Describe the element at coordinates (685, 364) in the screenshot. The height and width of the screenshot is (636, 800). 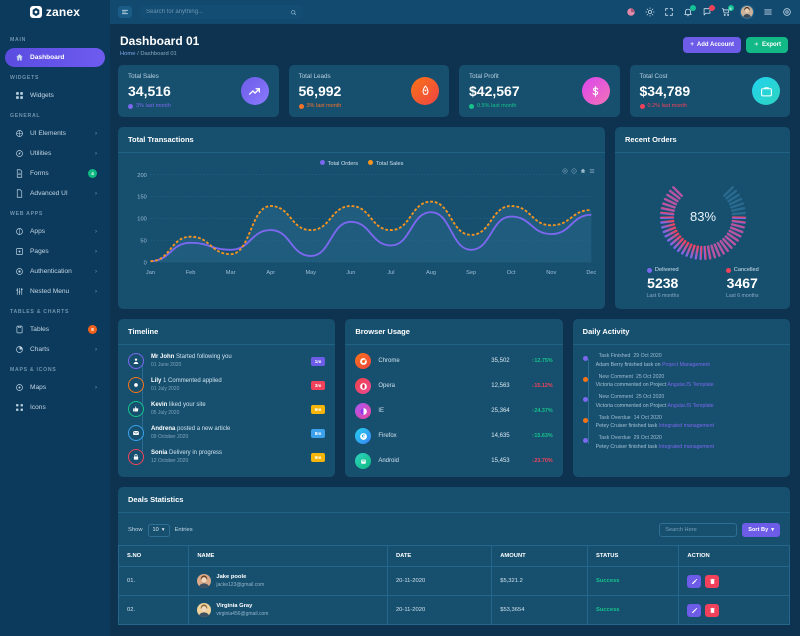
I see `activity-link: Project Management` at that location.